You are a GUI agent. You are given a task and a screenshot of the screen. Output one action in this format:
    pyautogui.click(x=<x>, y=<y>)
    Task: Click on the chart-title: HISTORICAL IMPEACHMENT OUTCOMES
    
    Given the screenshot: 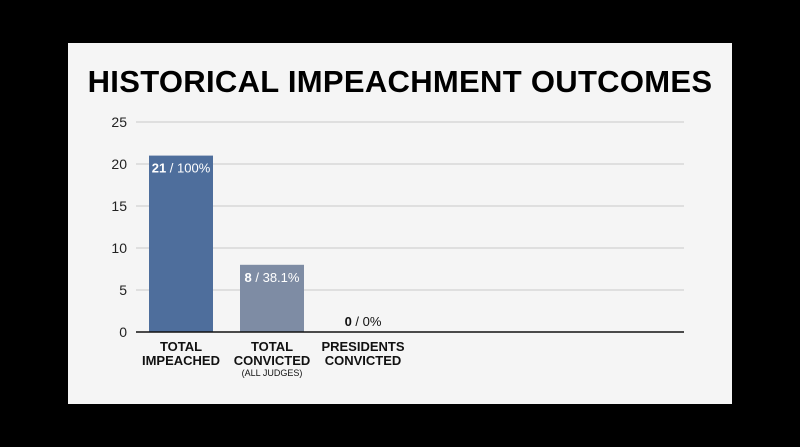 What is the action you would take?
    pyautogui.click(x=400, y=81)
    